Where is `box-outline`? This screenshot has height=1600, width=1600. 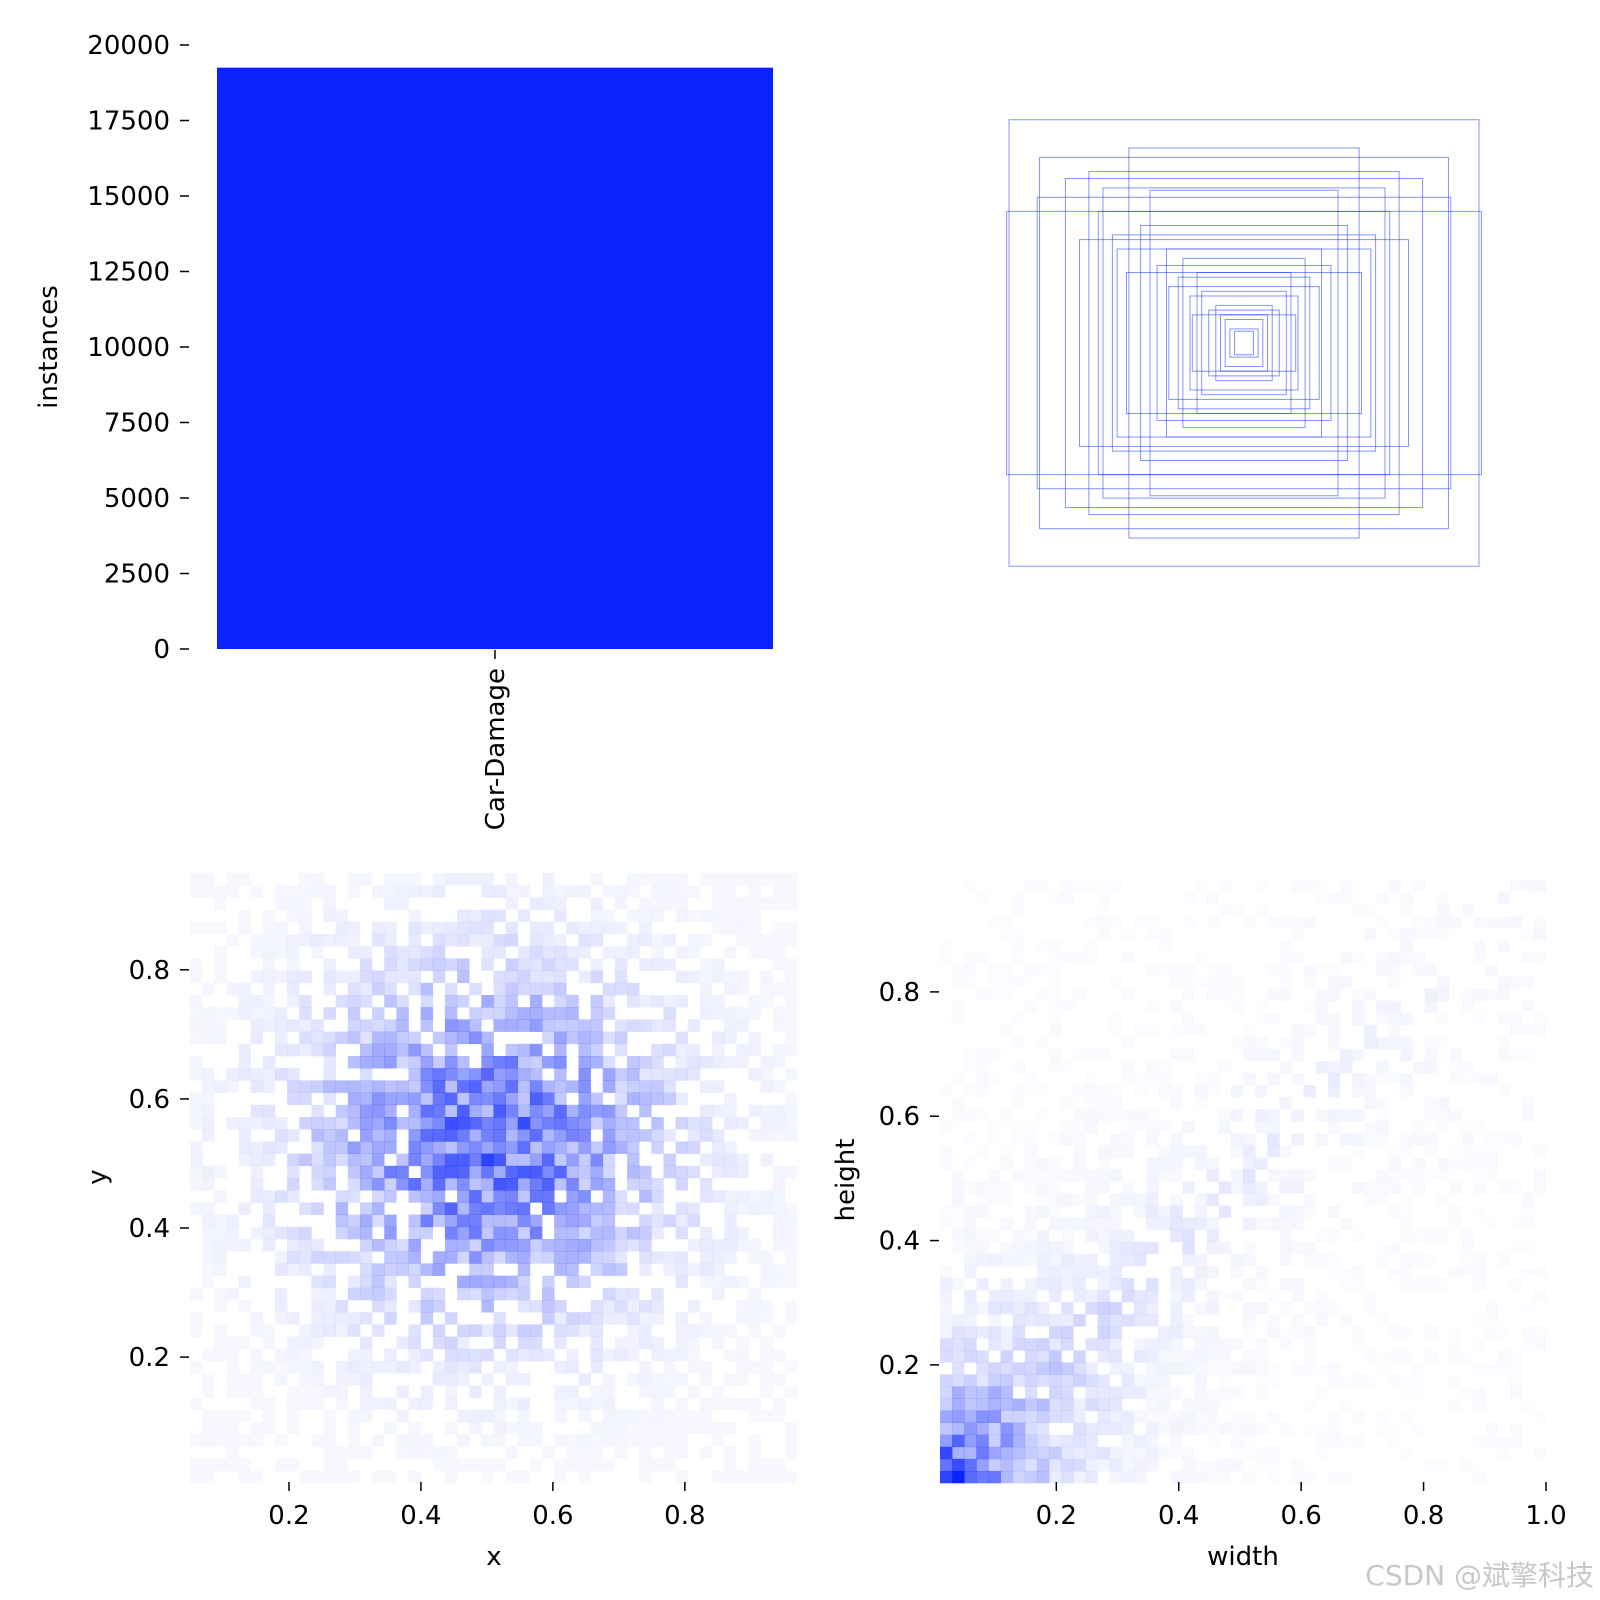
box-outline is located at coordinates (1244, 343).